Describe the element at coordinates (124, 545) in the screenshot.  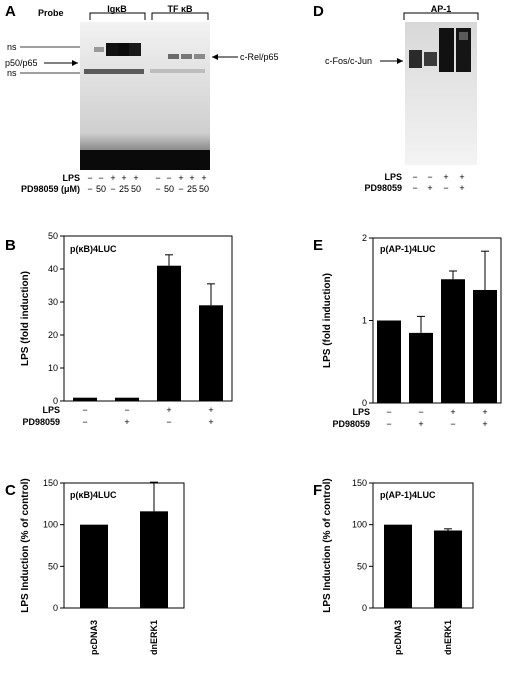
I see `chart-c-frame` at that location.